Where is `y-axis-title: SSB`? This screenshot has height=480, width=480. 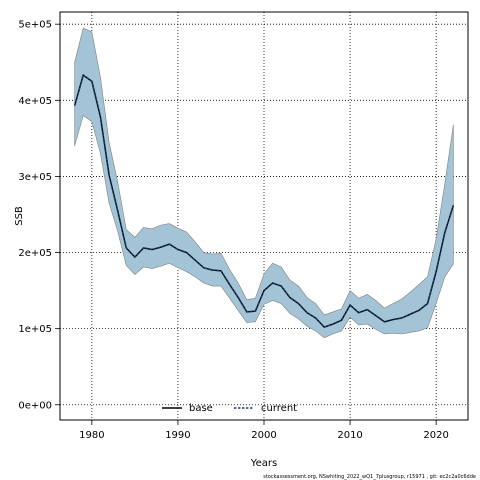
y-axis-title: SSB is located at coordinates (19, 216).